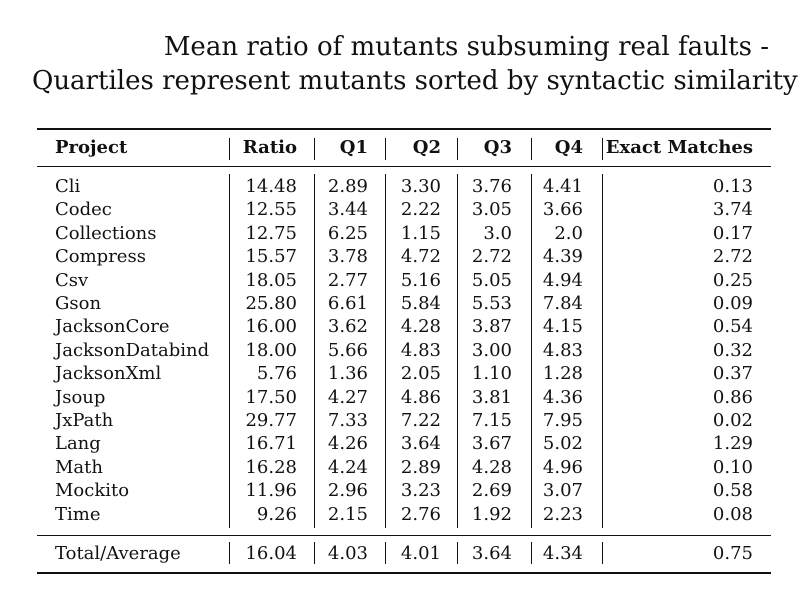 The image size is (809, 600). Describe the element at coordinates (132, 350) in the screenshot. I see `row-project-name: JacksonDatabind` at that location.